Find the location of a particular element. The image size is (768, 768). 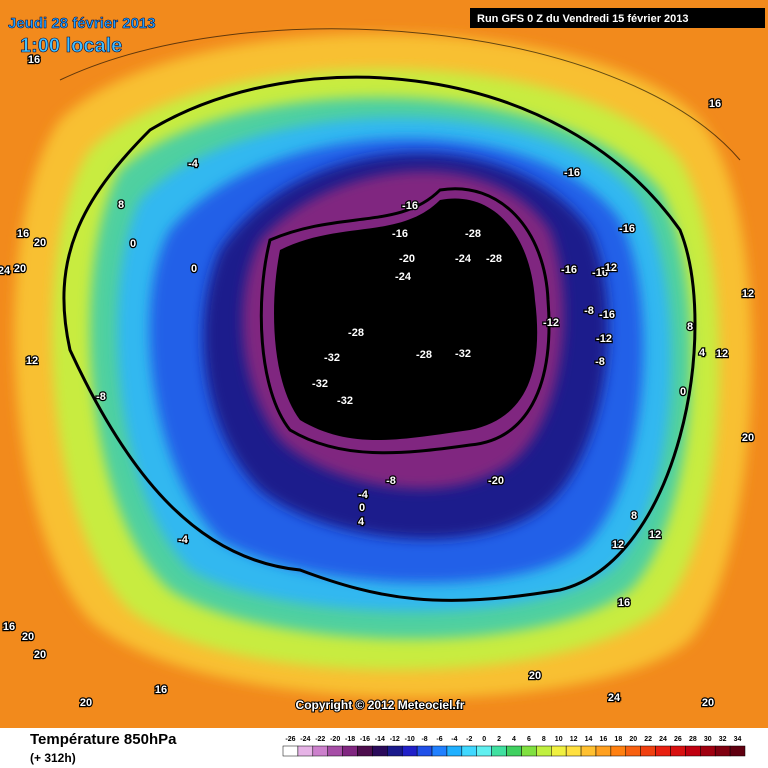

legend-subtitle: (+ 312h) is located at coordinates (53, 758).